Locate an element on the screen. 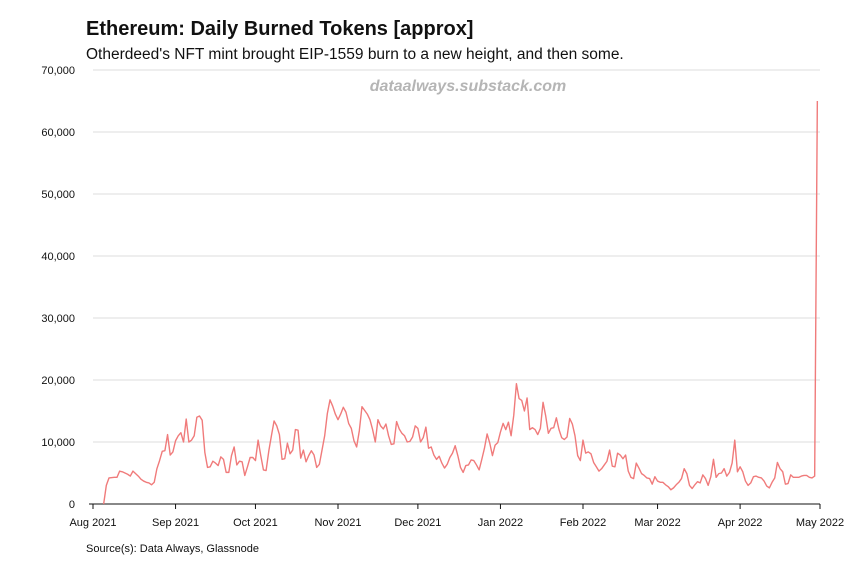  x-tick-label: Oct 2021 is located at coordinates (255, 523).